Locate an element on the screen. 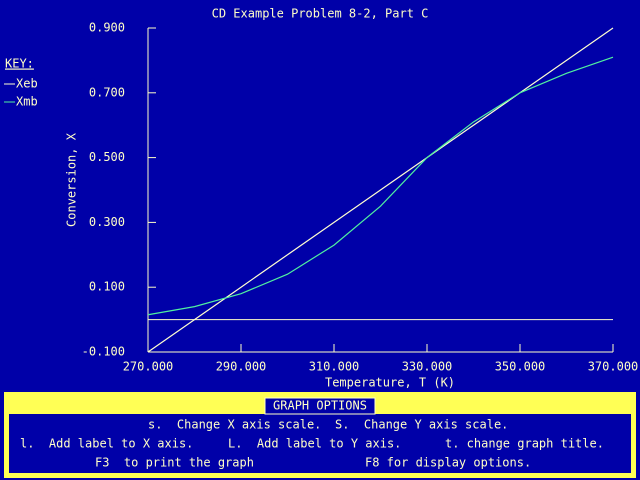  x-tick-label: 270.000 is located at coordinates (148, 367).